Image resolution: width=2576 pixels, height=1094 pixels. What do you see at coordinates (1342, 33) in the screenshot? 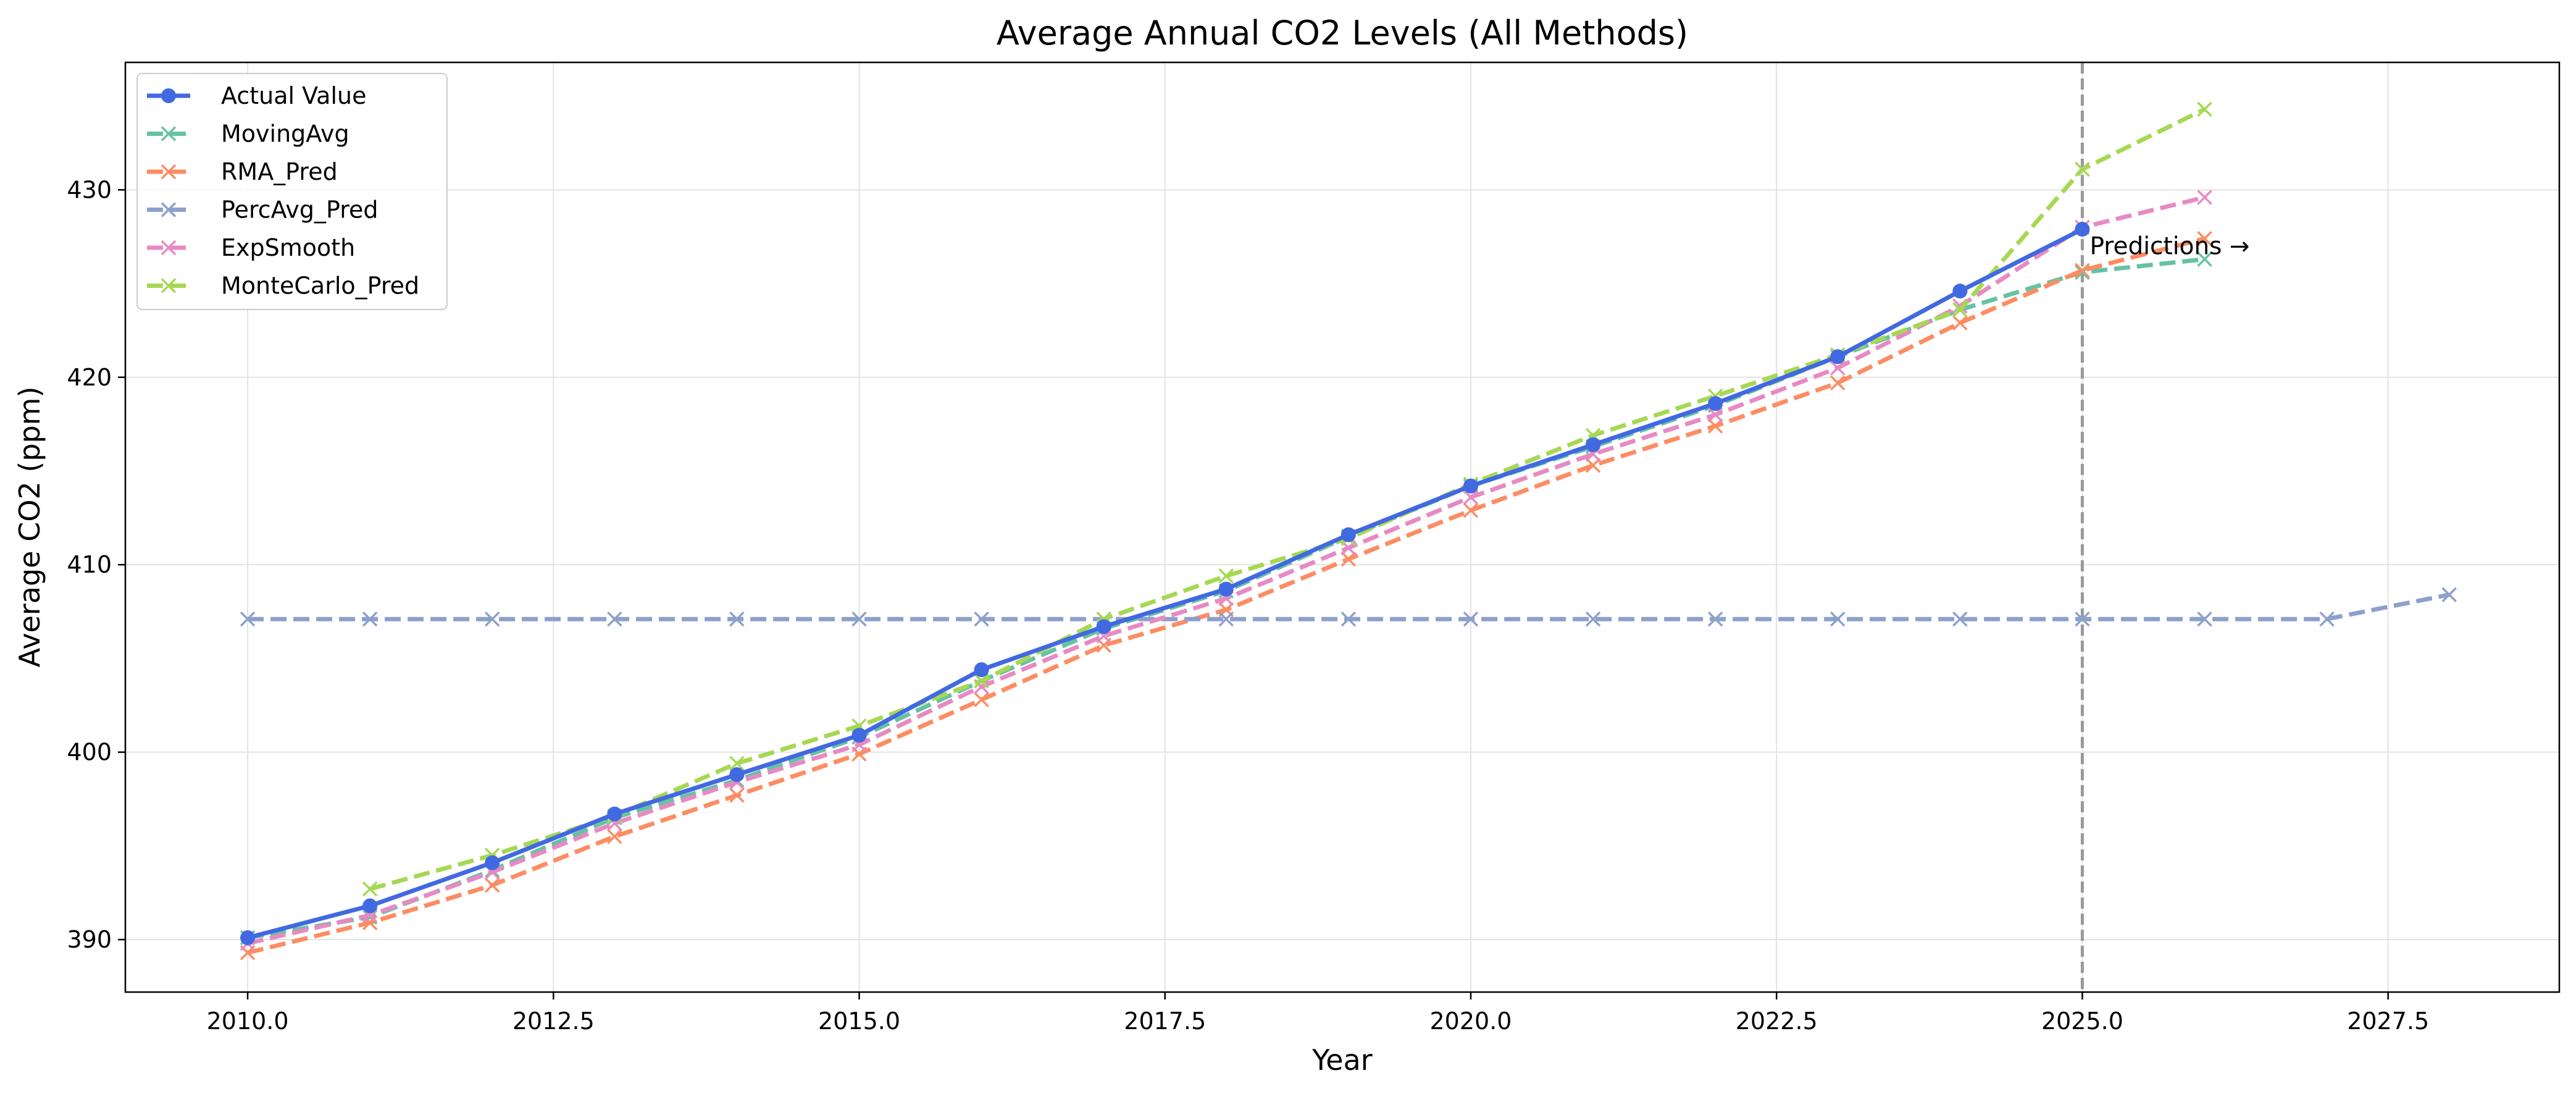
I see `chart-title: Average Annual CO2 Levels (All Methods)` at bounding box center [1342, 33].